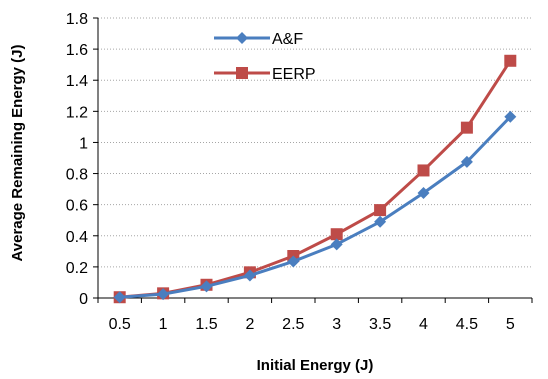  Describe the element at coordinates (77, 206) in the screenshot. I see `y-tick-label: 0.6` at that location.